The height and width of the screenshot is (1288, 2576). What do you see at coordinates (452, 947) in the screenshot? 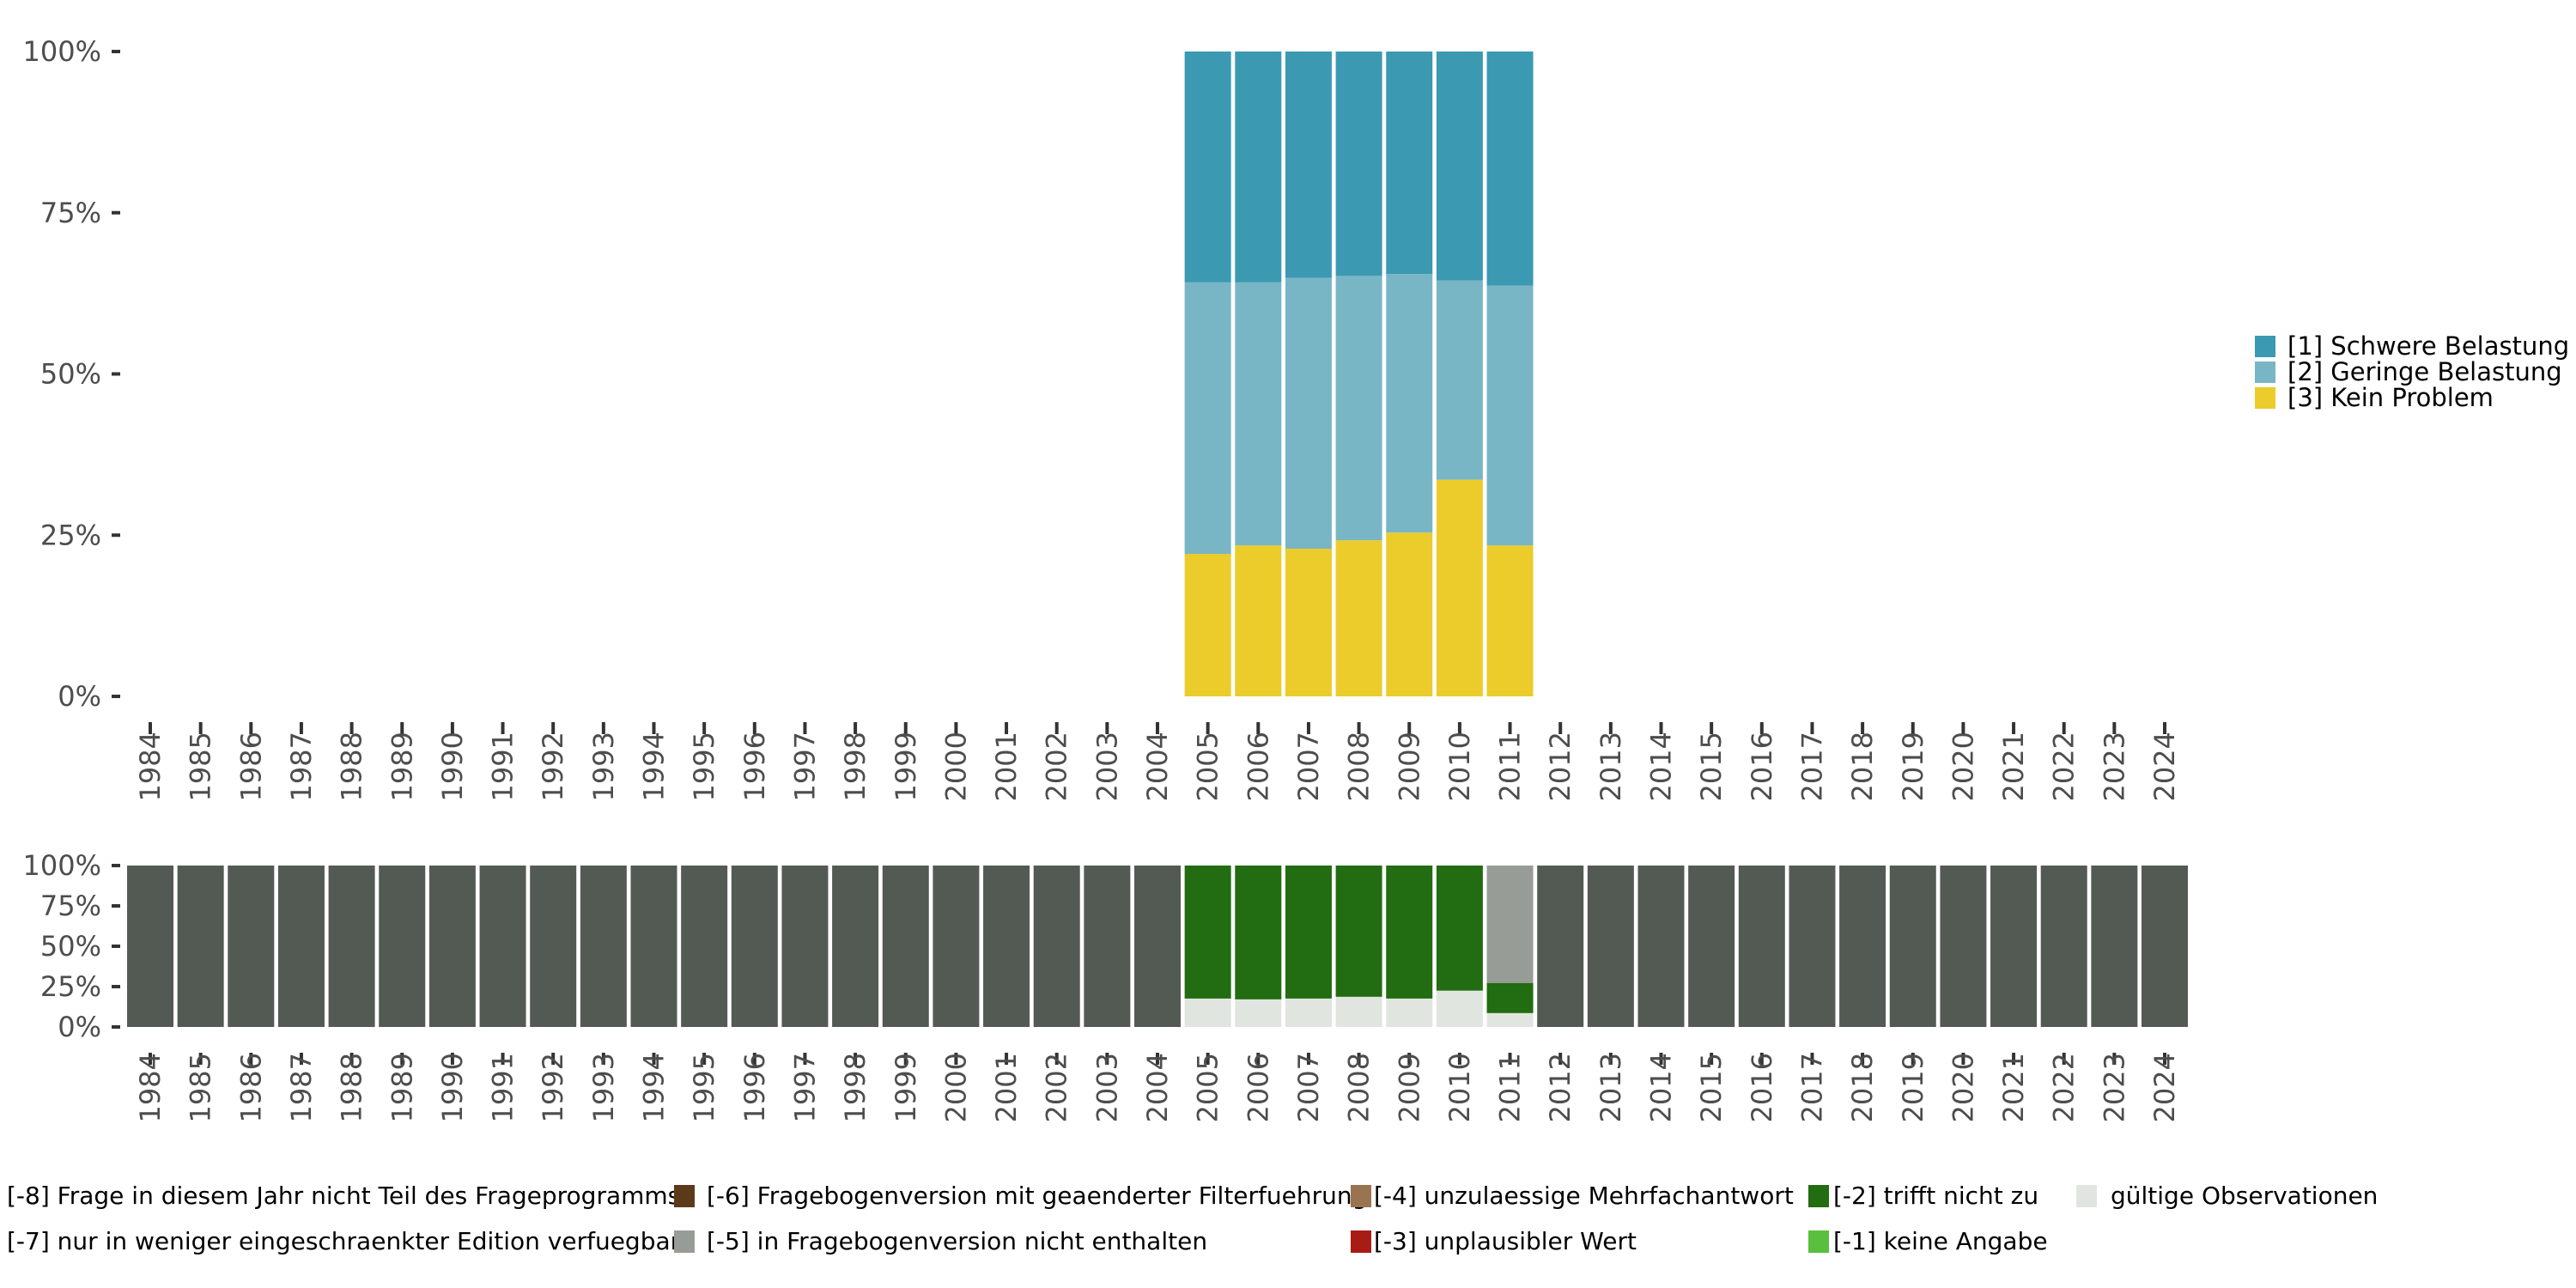
I see `bottom-bar-segment-1990` at bounding box center [452, 947].